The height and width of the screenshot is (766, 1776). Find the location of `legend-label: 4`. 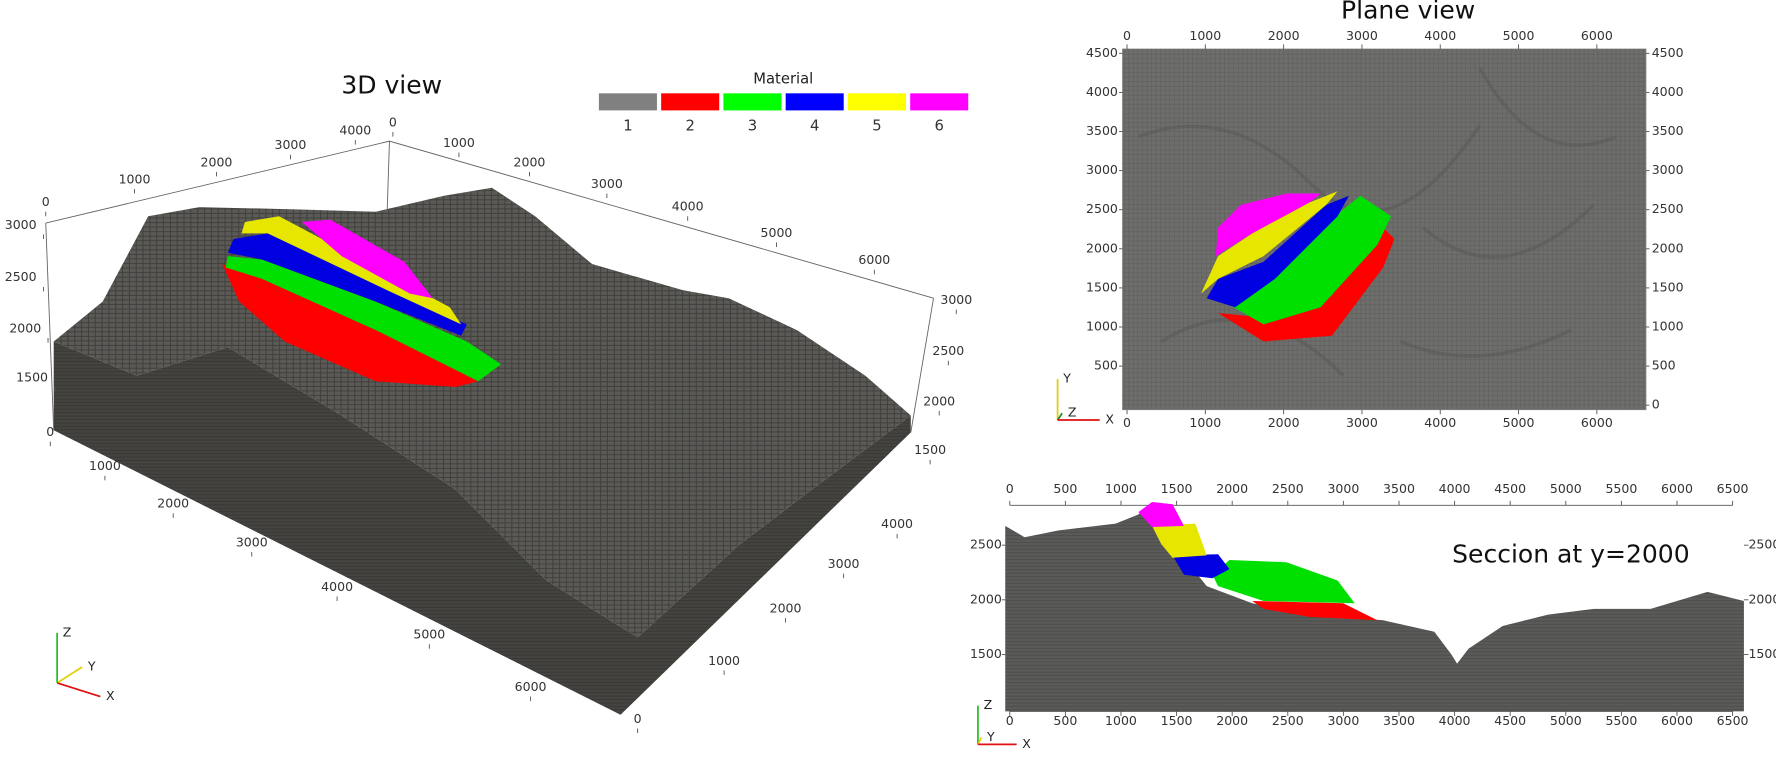

legend-label: 4 is located at coordinates (814, 125).